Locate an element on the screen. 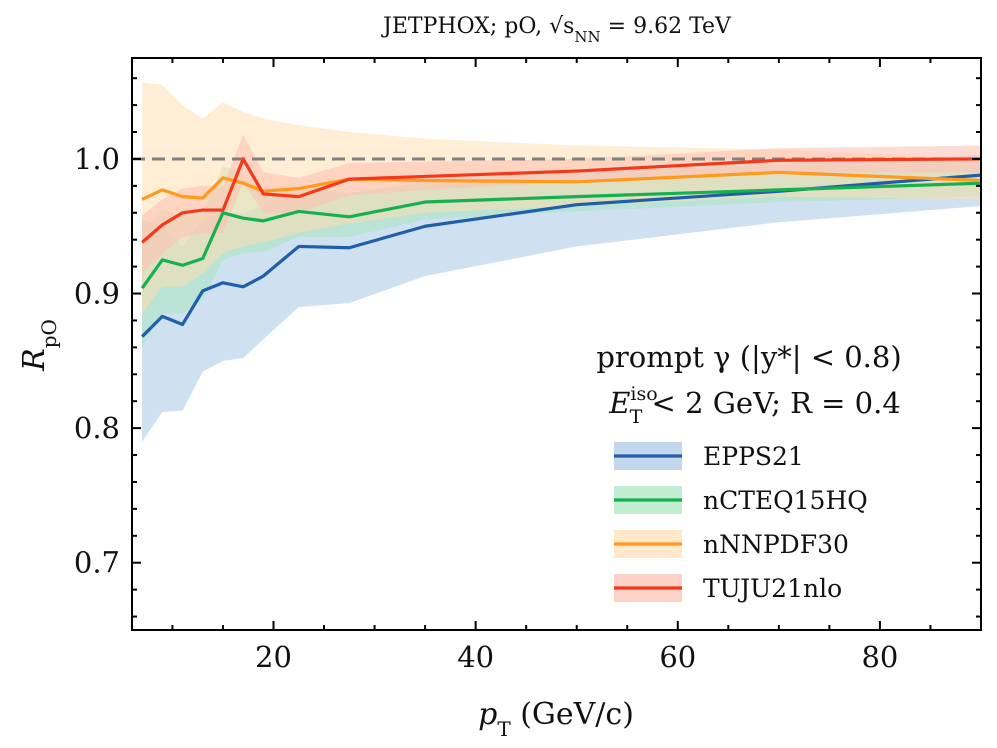 The image size is (997, 748). legend: EPPS21 nCTEQ15HQ nNNPDF30 TUJU21nlo is located at coordinates (741, 522).